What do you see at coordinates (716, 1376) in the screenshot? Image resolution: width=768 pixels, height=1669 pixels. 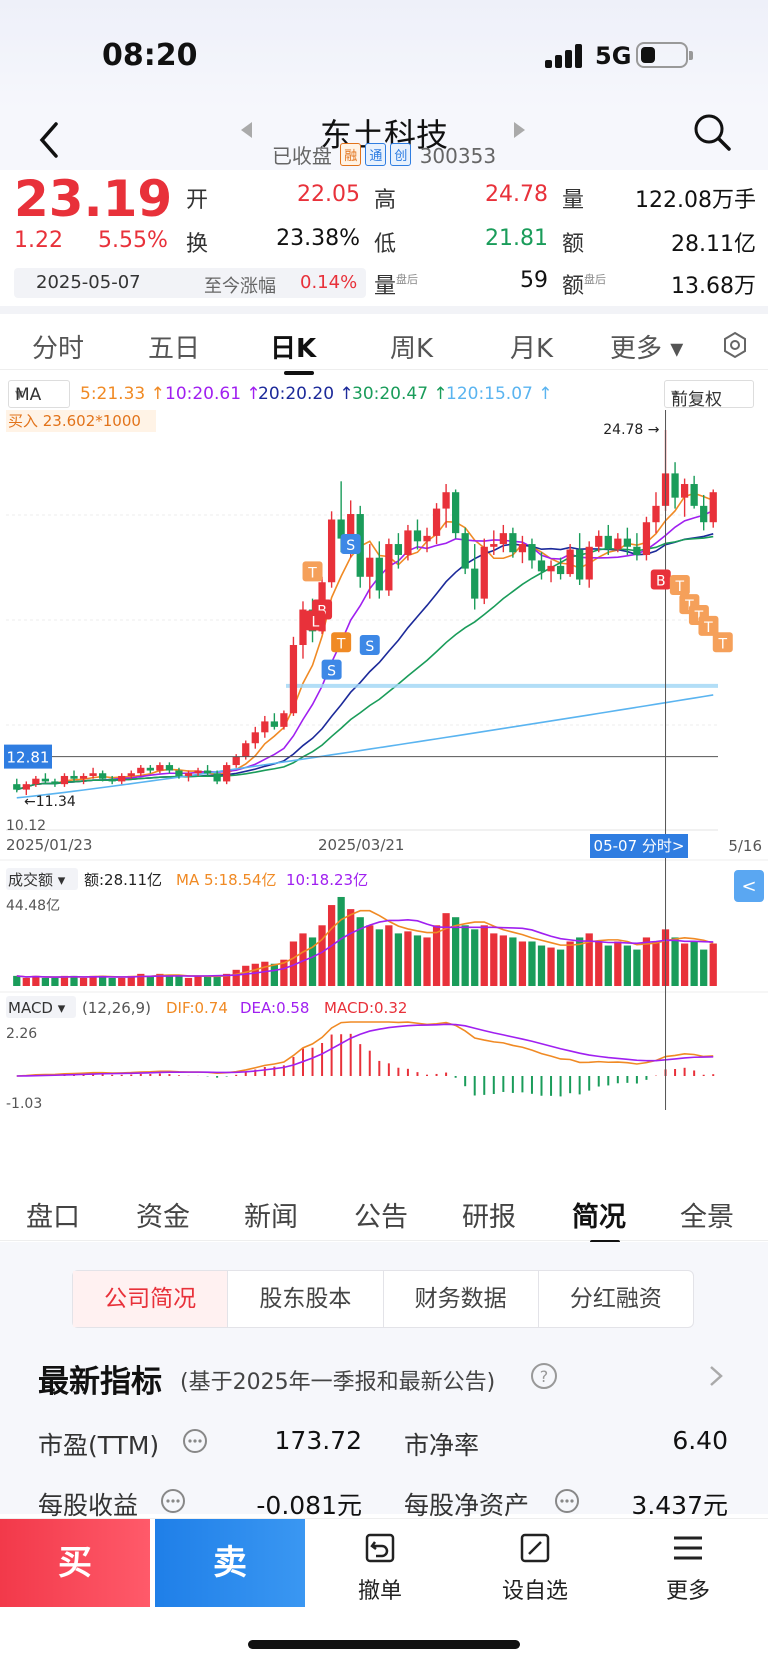 I see `chevron-right-icon` at bounding box center [716, 1376].